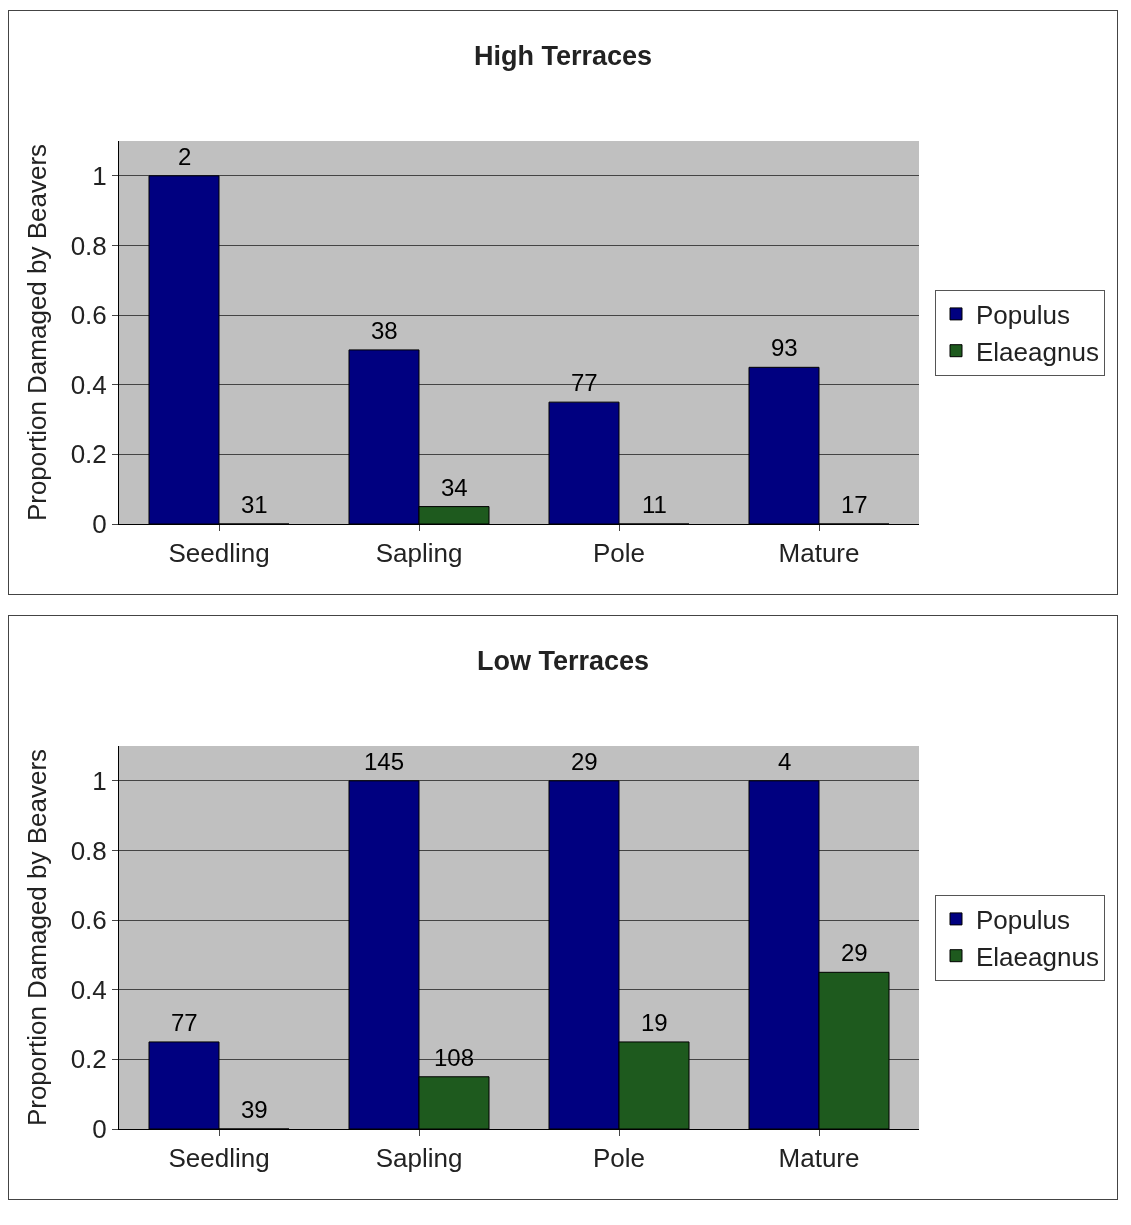 Image resolution: width=1131 pixels, height=1225 pixels. What do you see at coordinates (563, 55) in the screenshot?
I see `chart-title: High Terraces` at bounding box center [563, 55].